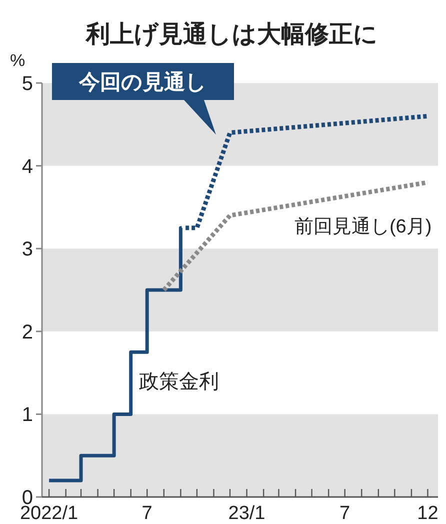  What do you see at coordinates (363, 227) in the screenshot?
I see `series-label: 前回見通し(6月)` at bounding box center [363, 227].